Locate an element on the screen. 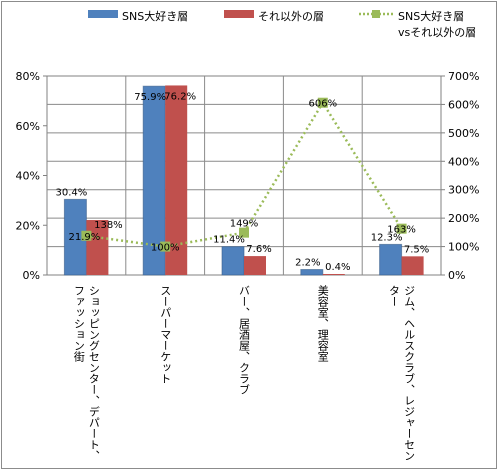 The width and height of the screenshot is (500, 472). legend-label-others: それ以外の層 is located at coordinates (291, 16).